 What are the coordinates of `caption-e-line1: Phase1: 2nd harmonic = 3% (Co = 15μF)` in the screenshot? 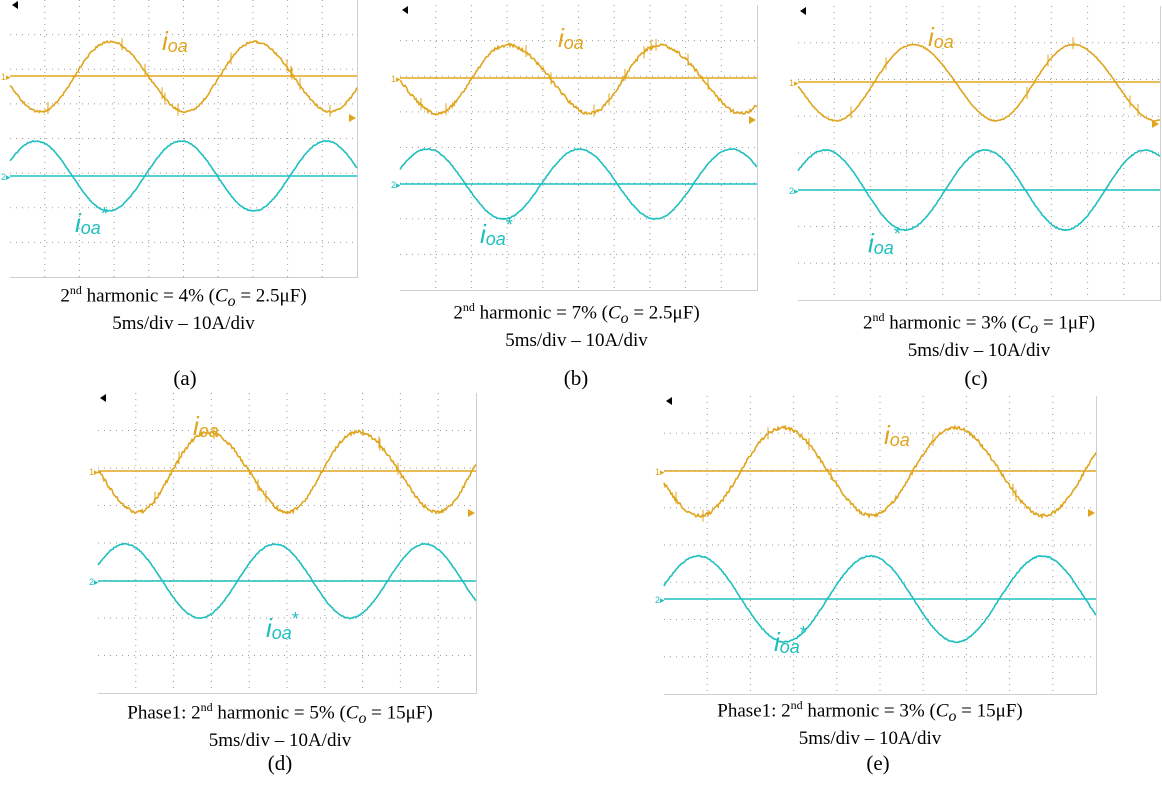 It's located at (870, 712).